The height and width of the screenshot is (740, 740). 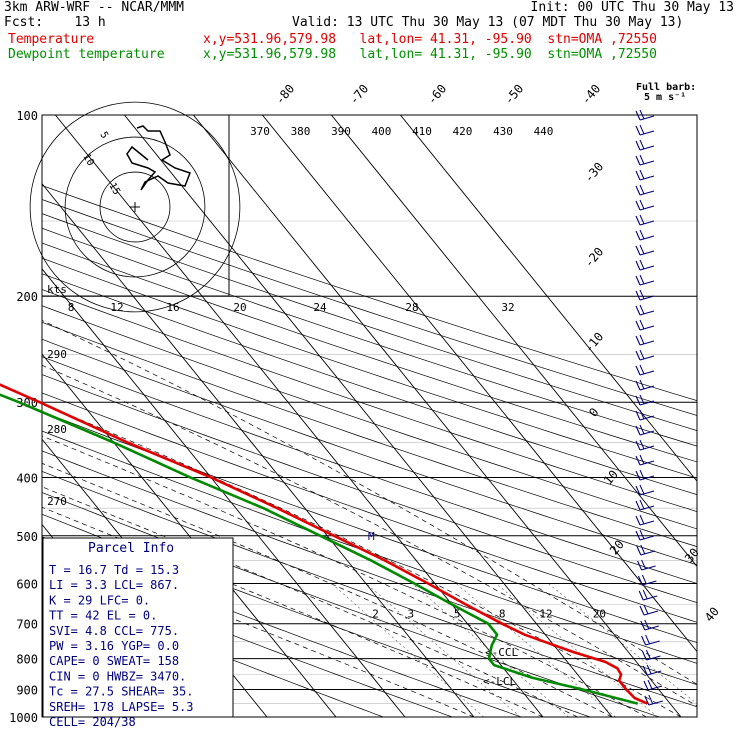 I want to click on speed-label-16: 16, so click(x=172, y=307).